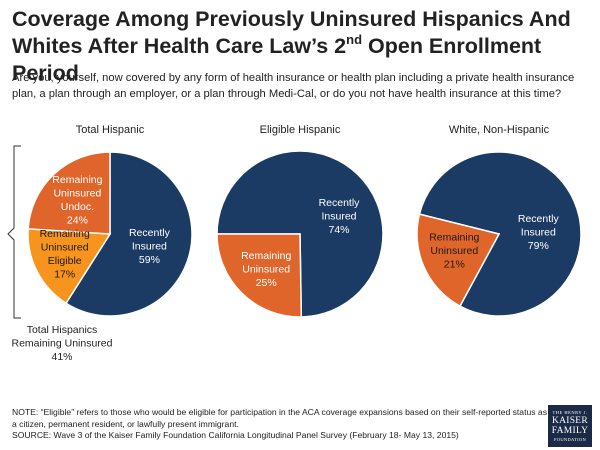 Image resolution: width=600 pixels, height=450 pixels. I want to click on bracket-label: Total Hispanics, so click(62, 330).